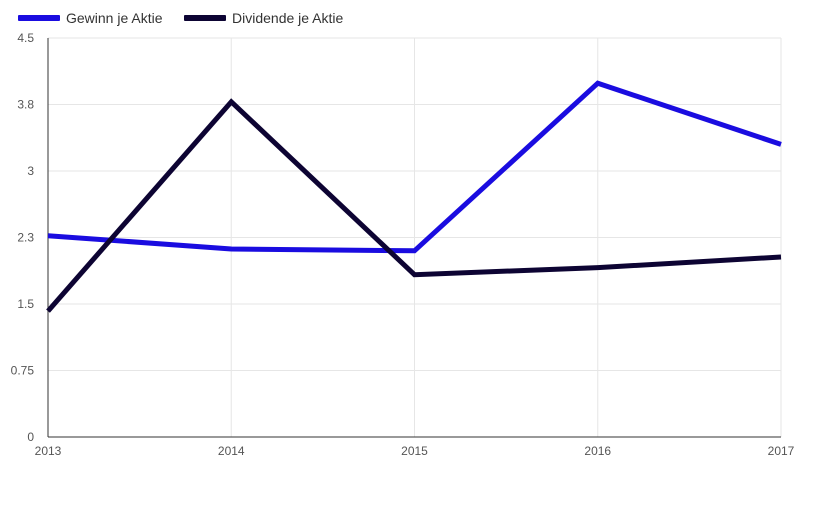 The image size is (836, 507). Describe the element at coordinates (114, 18) in the screenshot. I see `legend-label-gewinn: Gewinn je Aktie` at that location.